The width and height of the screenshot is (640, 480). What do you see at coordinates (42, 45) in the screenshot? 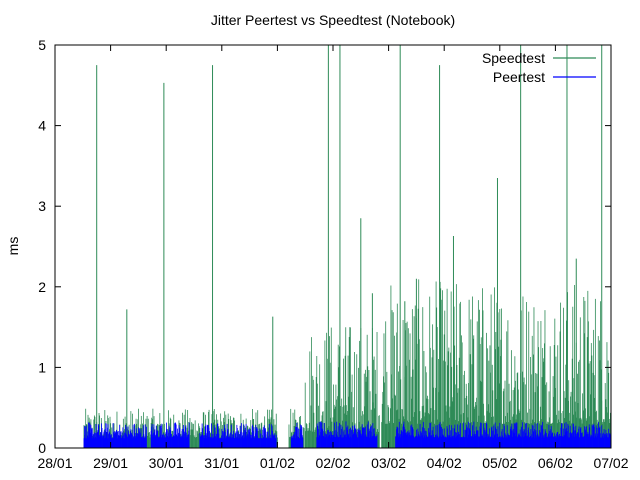
I see `y-tick-label: 5` at bounding box center [42, 45].